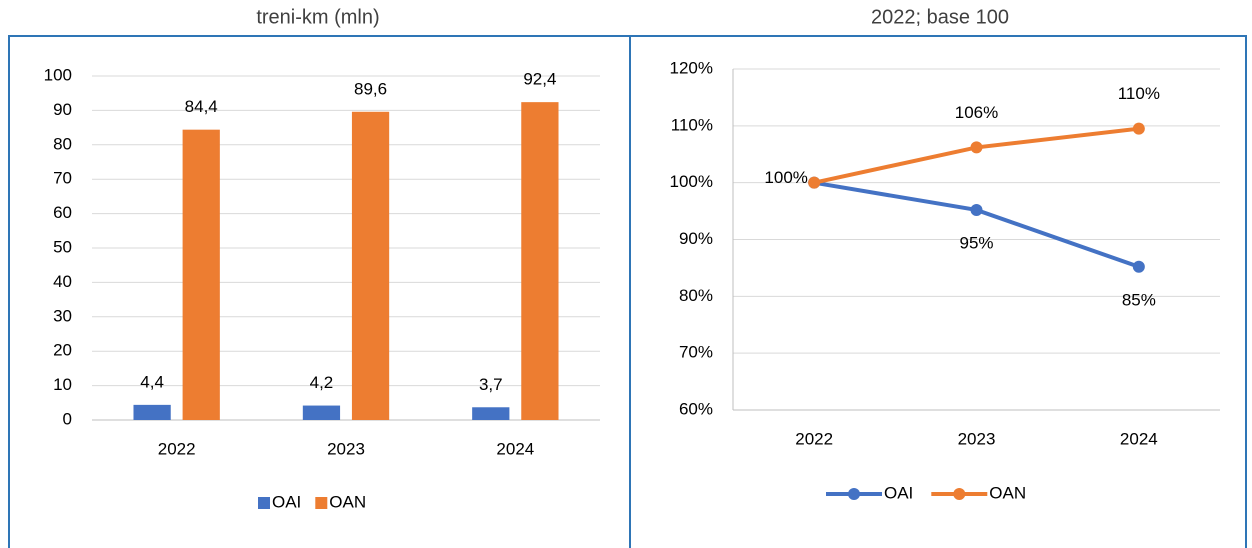 Image resolution: width=1252 pixels, height=548 pixels. Describe the element at coordinates (62, 109) in the screenshot. I see `y-tick-label: 90` at that location.